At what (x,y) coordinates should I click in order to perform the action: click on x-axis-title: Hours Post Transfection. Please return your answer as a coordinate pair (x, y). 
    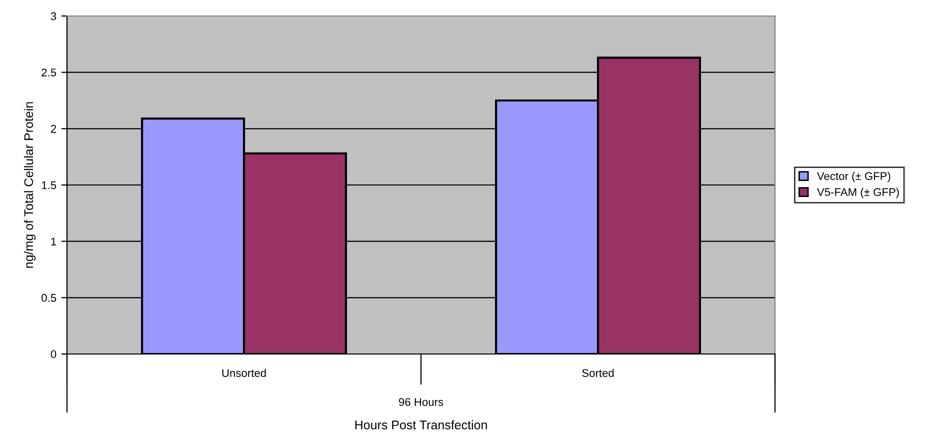
    Looking at the image, I should click on (421, 425).